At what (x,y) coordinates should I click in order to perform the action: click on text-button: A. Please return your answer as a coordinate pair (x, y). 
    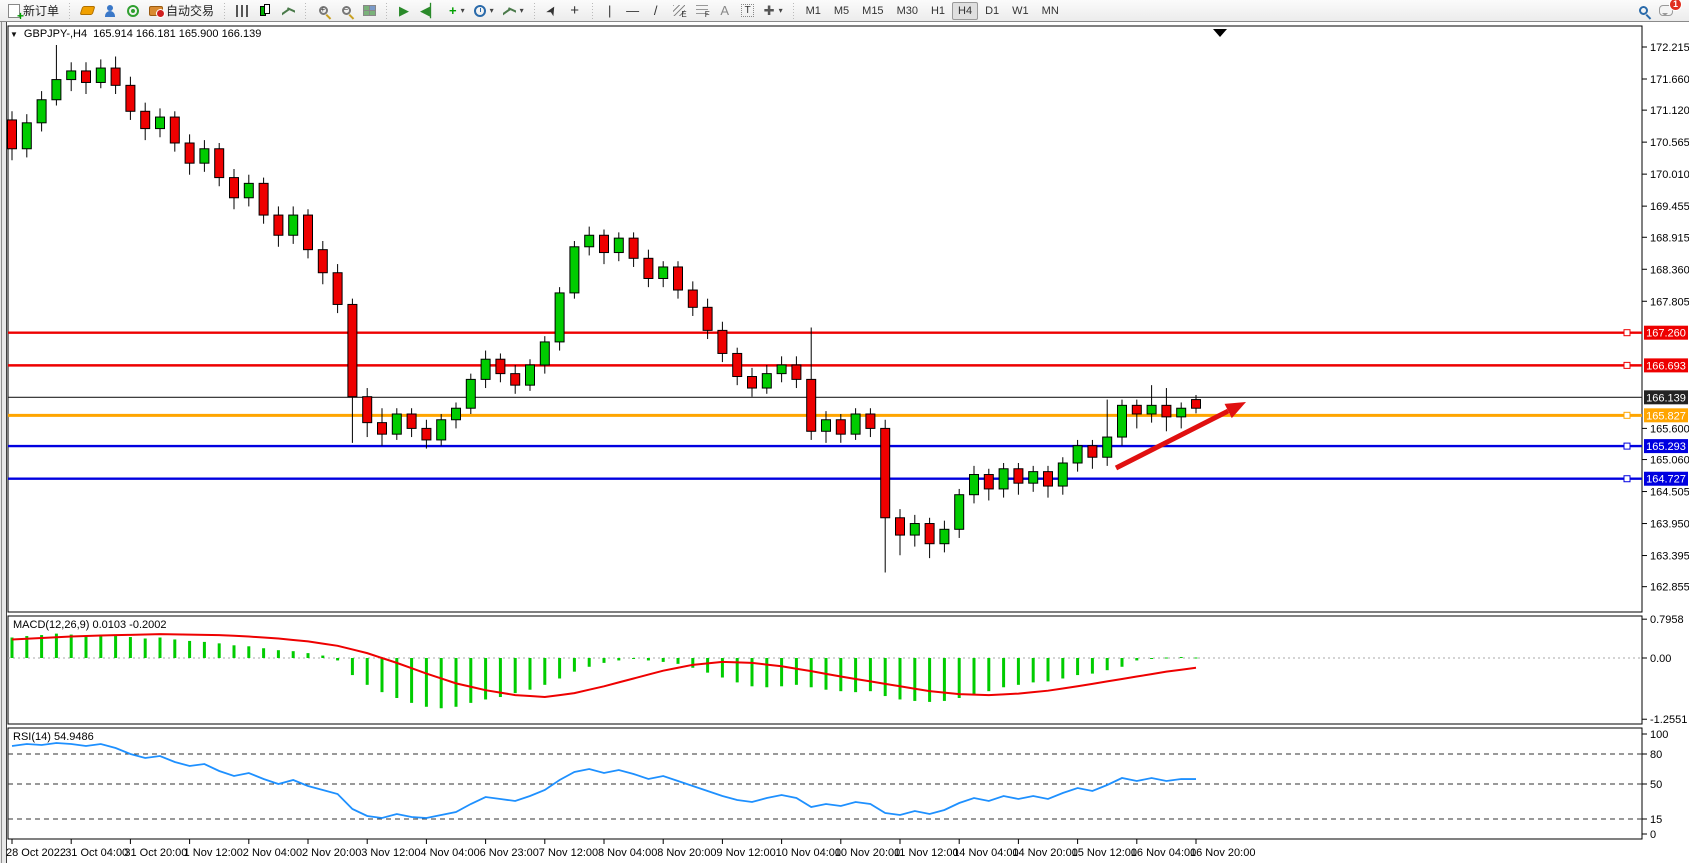
    Looking at the image, I should click on (725, 11).